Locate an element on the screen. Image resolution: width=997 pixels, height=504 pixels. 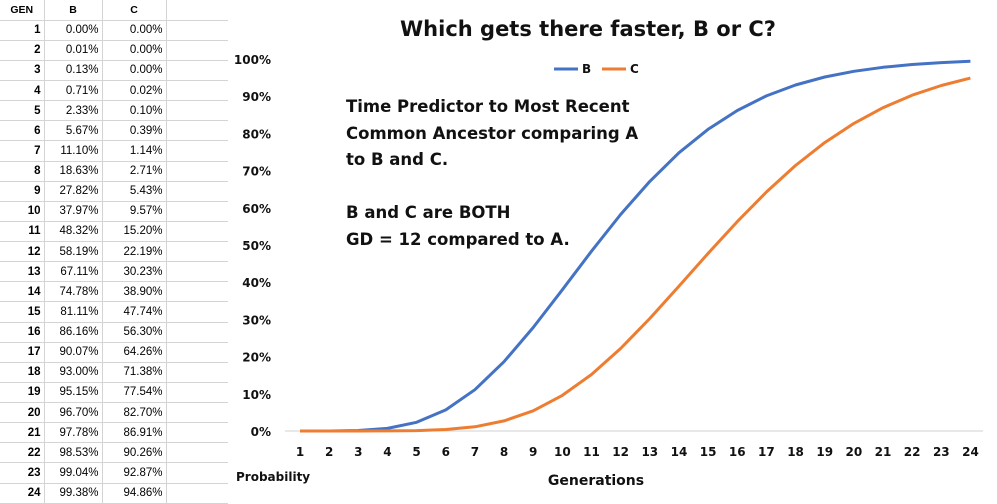
b-cell: 99.04% is located at coordinates (73, 473).